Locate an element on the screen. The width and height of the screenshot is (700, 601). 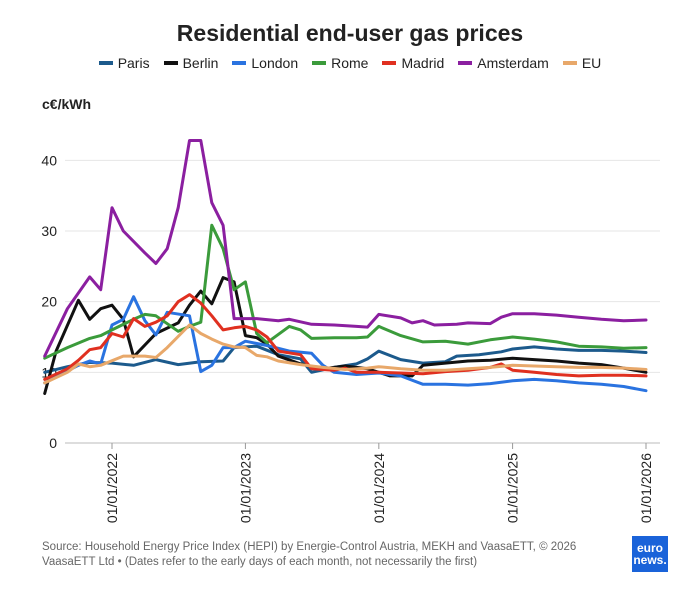
y-tick-label: 0 is located at coordinates (53, 443).